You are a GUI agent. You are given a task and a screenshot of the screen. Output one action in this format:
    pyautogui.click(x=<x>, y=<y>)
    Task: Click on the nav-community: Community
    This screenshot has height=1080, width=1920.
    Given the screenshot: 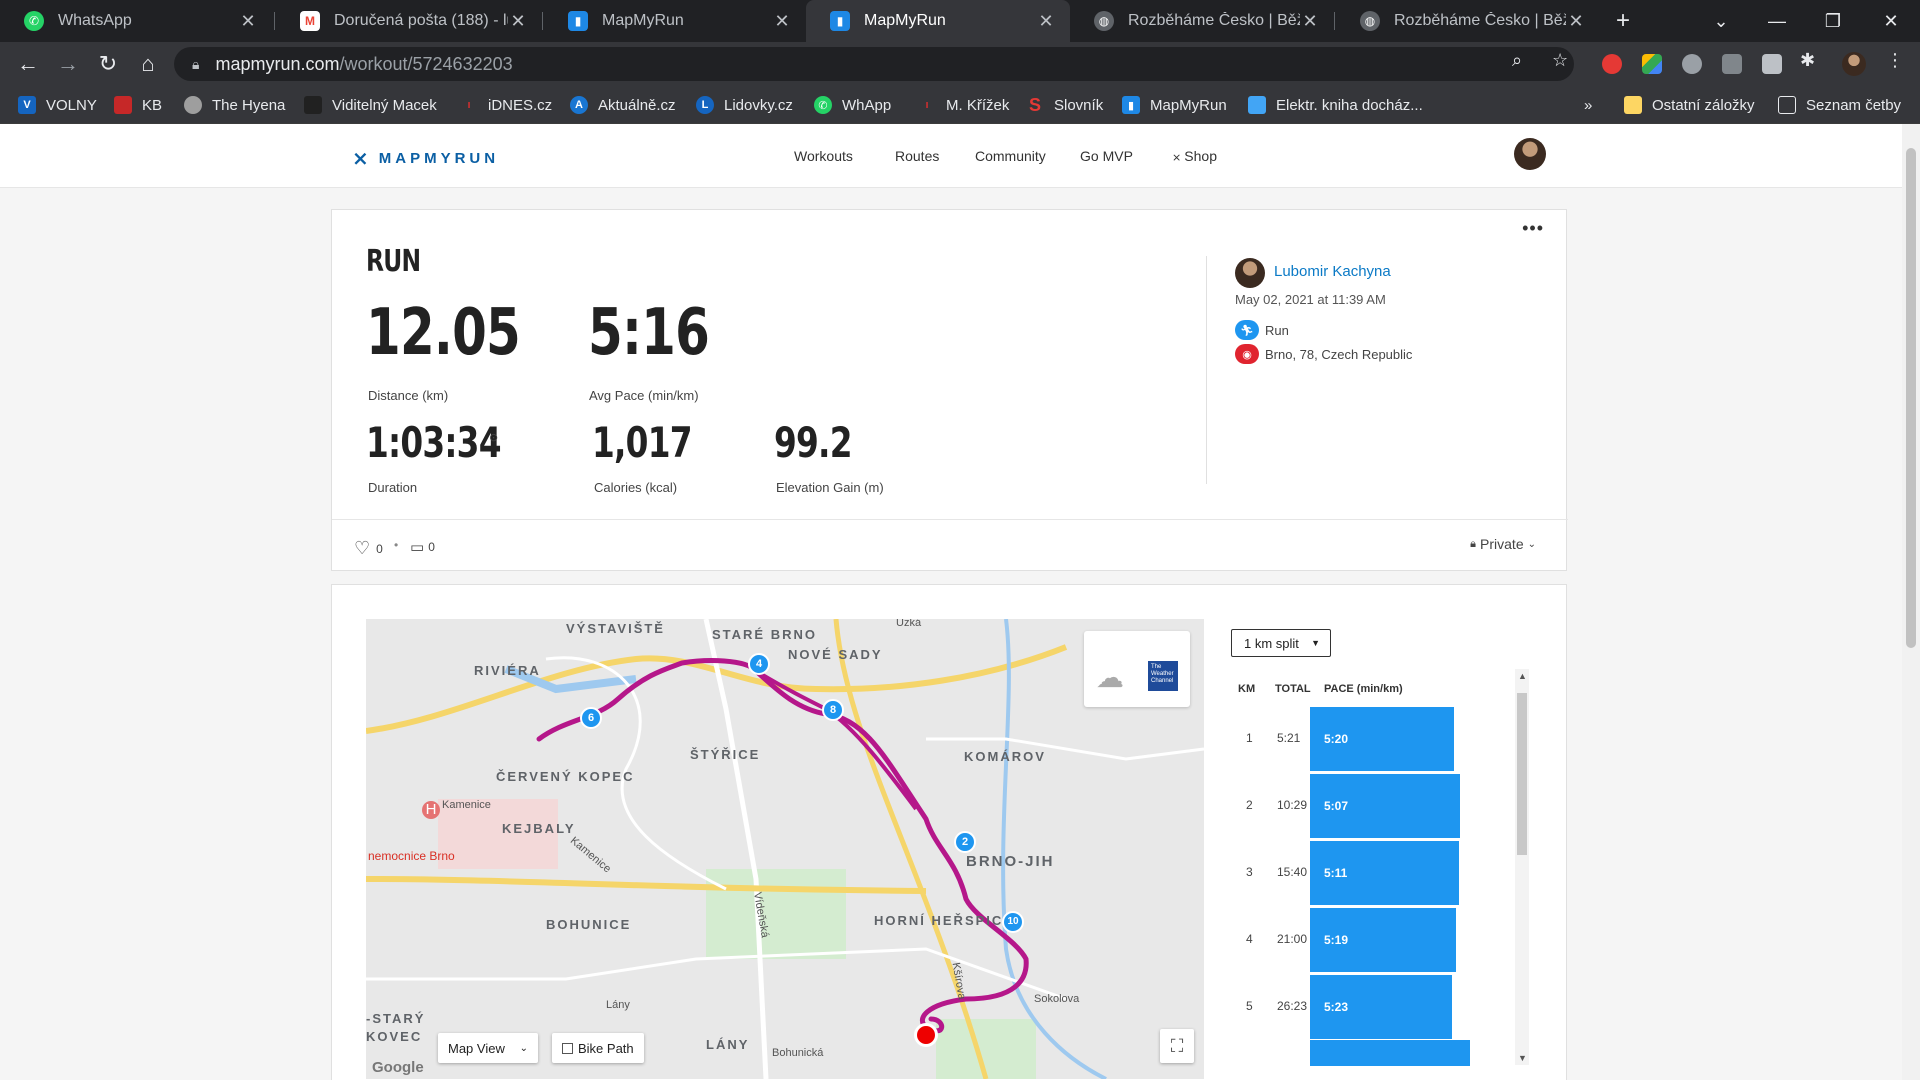 What is the action you would take?
    pyautogui.click(x=1010, y=156)
    